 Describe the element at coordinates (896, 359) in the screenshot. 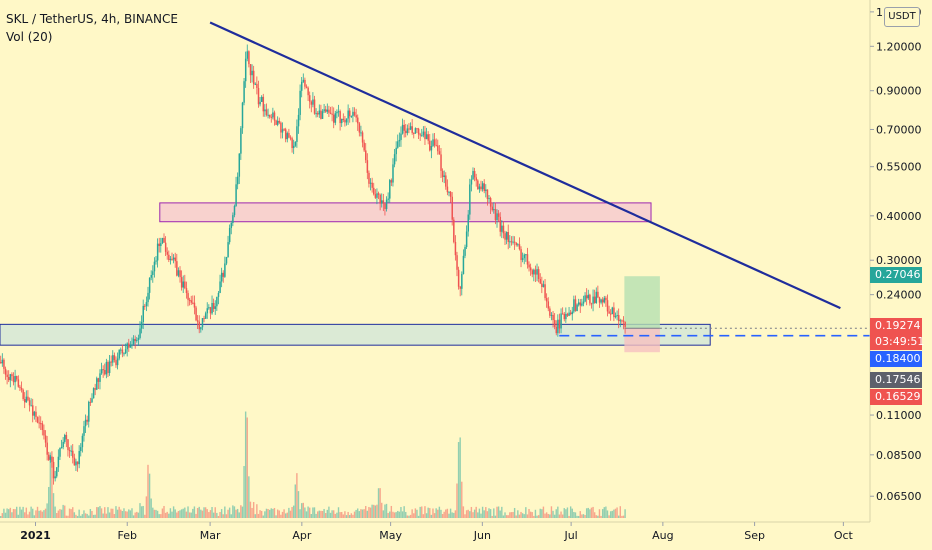

I see `price-tag: 0.18400` at that location.